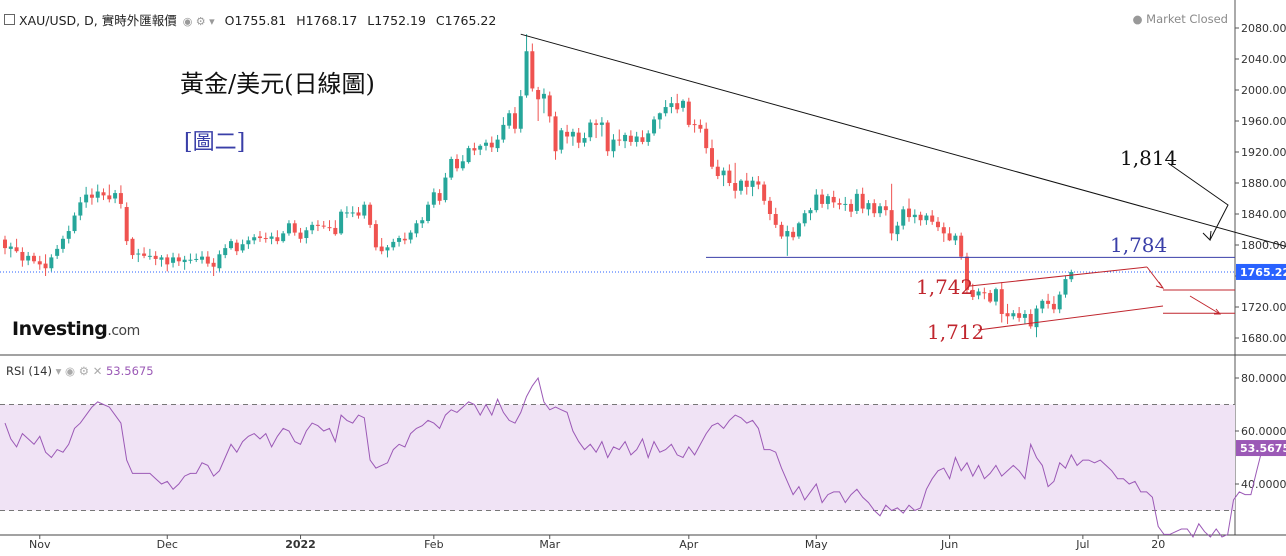  What do you see at coordinates (816, 544) in the screenshot?
I see `time-tick-label: May` at bounding box center [816, 544].